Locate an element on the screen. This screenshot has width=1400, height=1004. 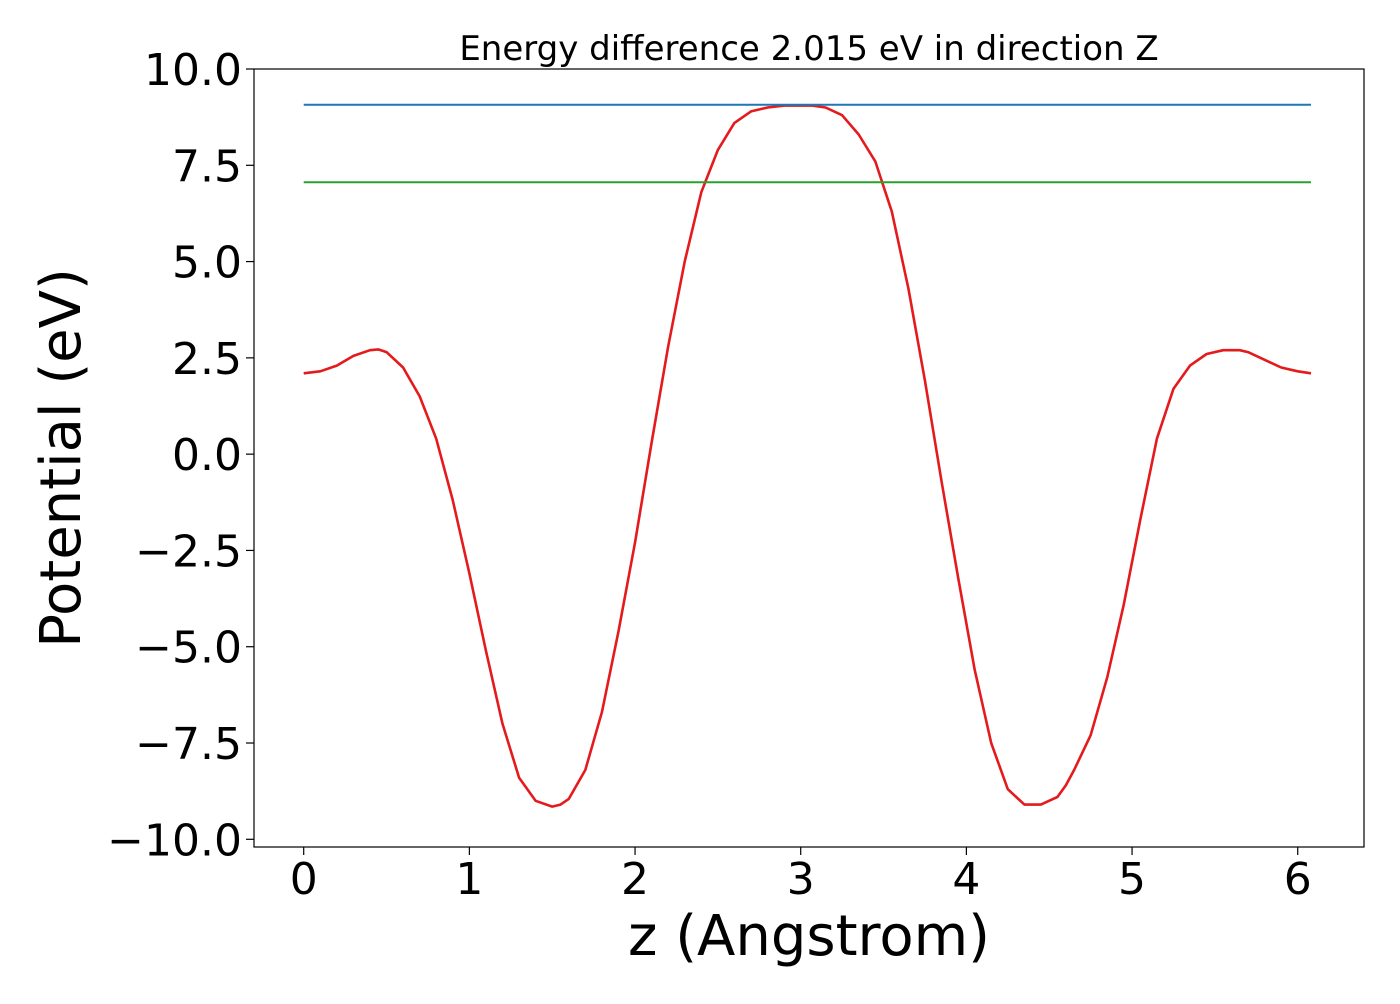
y-axis-label: Potential (eV) is located at coordinates (61, 458).